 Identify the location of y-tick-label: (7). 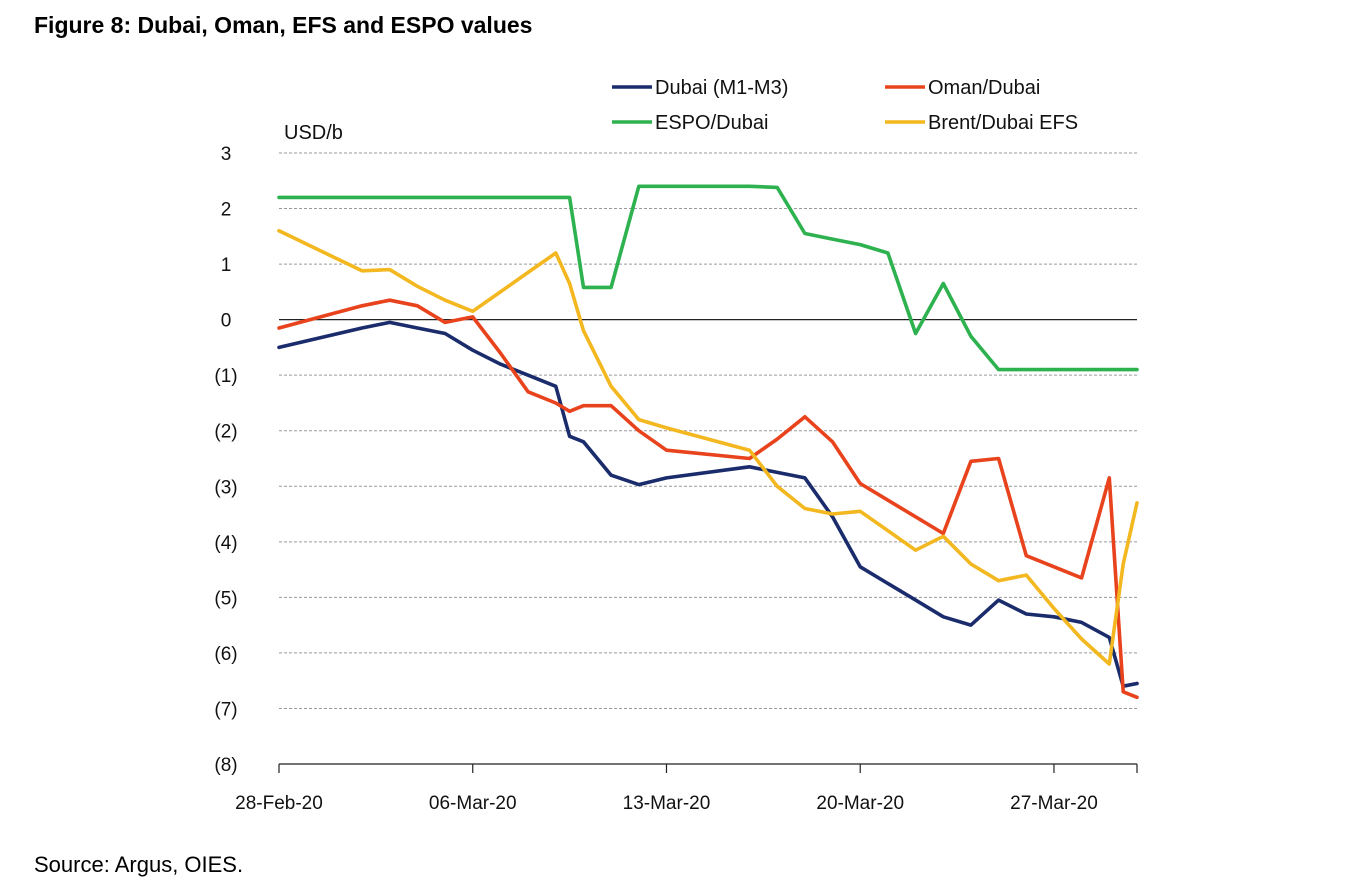
(225, 709).